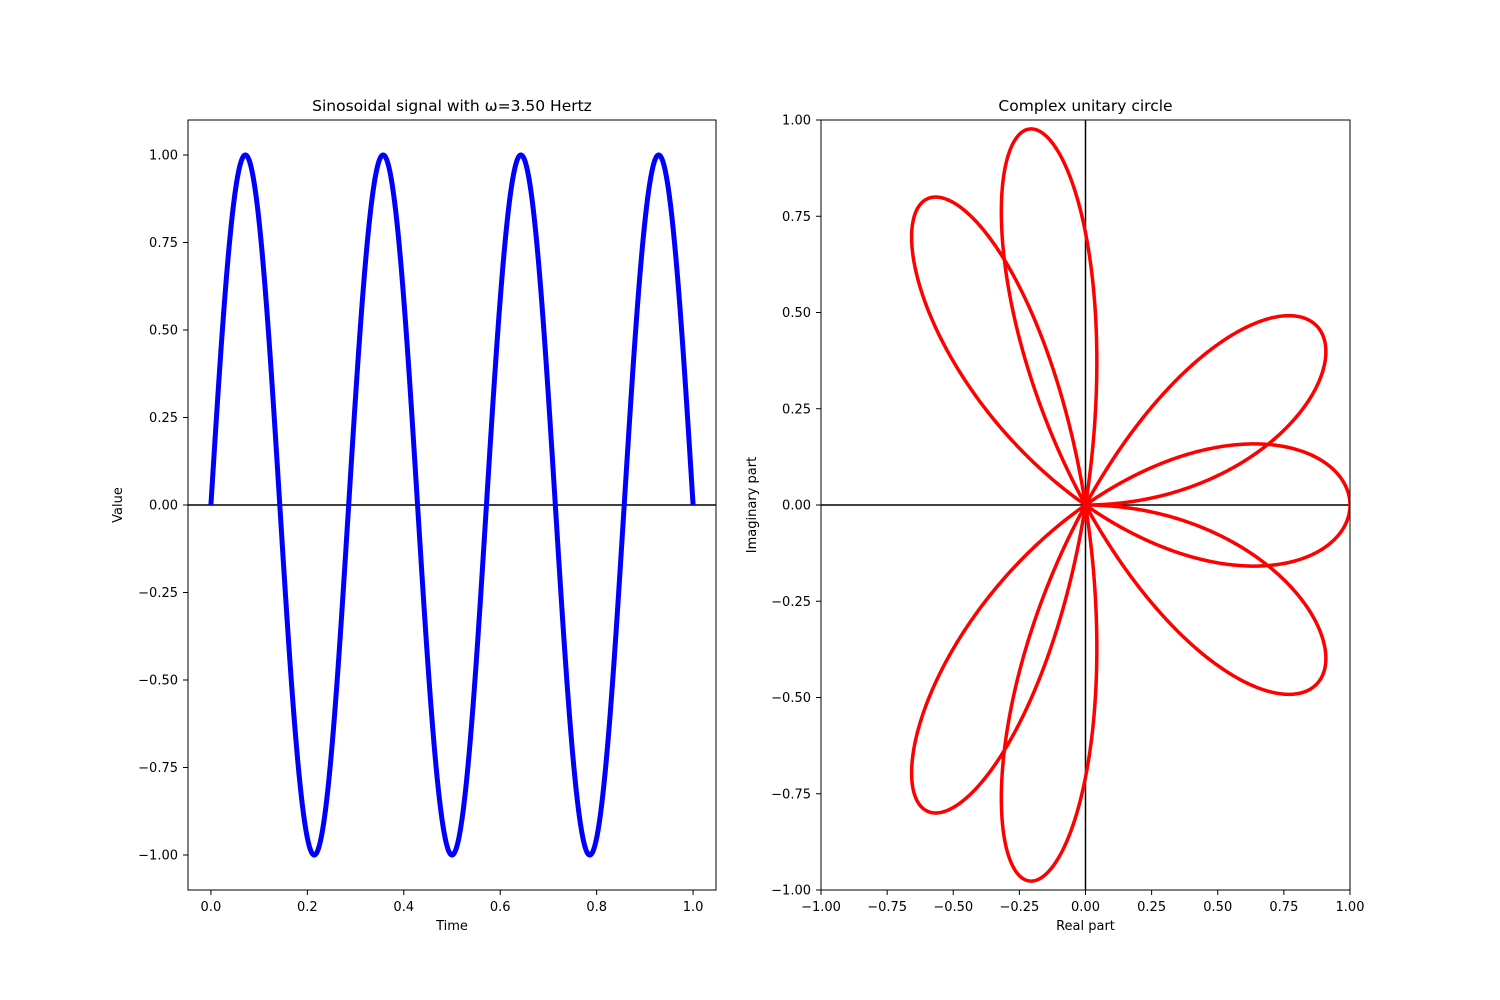  What do you see at coordinates (1019, 907) in the screenshot?
I see `x-tick-label: −0.25` at bounding box center [1019, 907].